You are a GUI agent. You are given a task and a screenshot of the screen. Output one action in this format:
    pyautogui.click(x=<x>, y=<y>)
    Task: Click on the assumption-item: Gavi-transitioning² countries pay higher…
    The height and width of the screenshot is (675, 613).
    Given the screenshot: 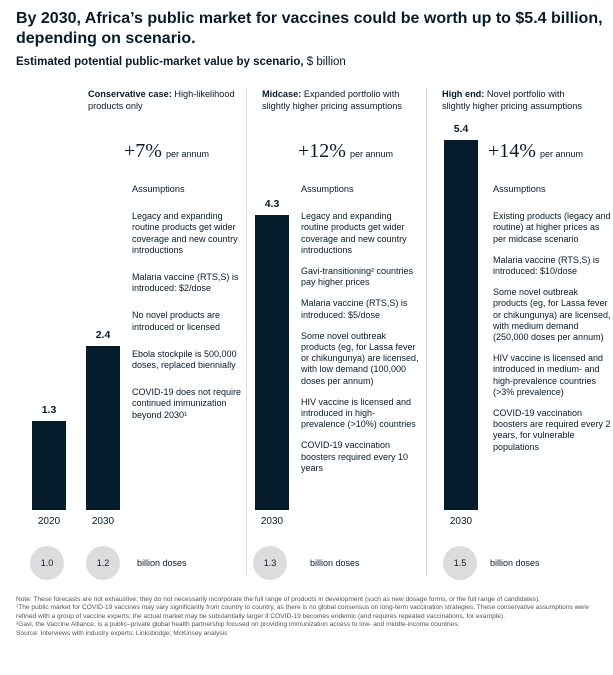 What is the action you would take?
    pyautogui.click(x=357, y=277)
    